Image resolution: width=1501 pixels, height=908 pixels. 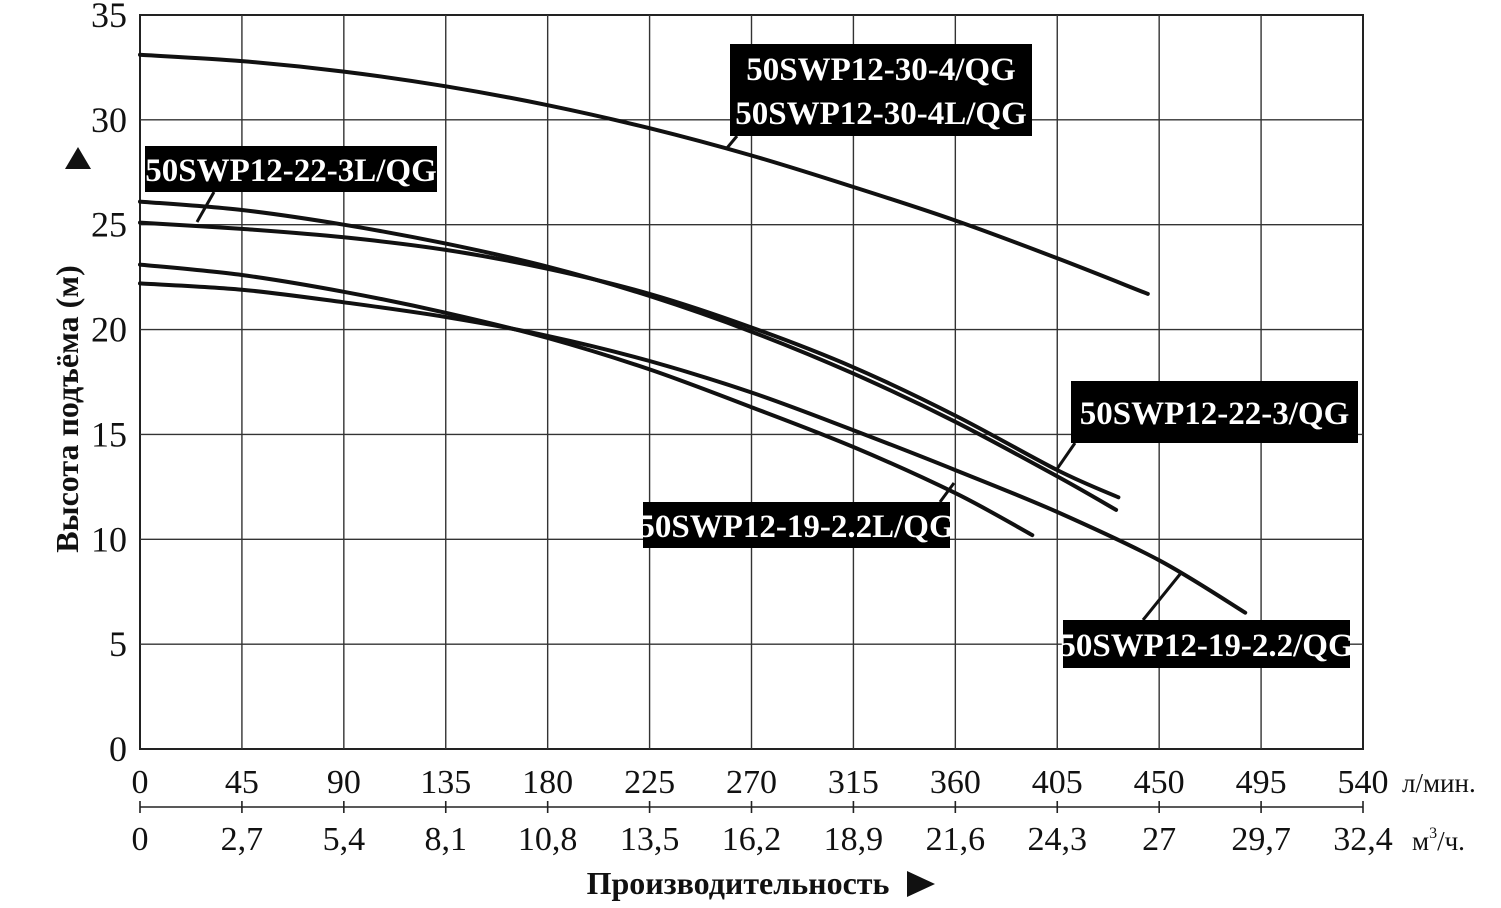 What do you see at coordinates (751, 782) in the screenshot?
I see `x-tick-label: 270` at bounding box center [751, 782].